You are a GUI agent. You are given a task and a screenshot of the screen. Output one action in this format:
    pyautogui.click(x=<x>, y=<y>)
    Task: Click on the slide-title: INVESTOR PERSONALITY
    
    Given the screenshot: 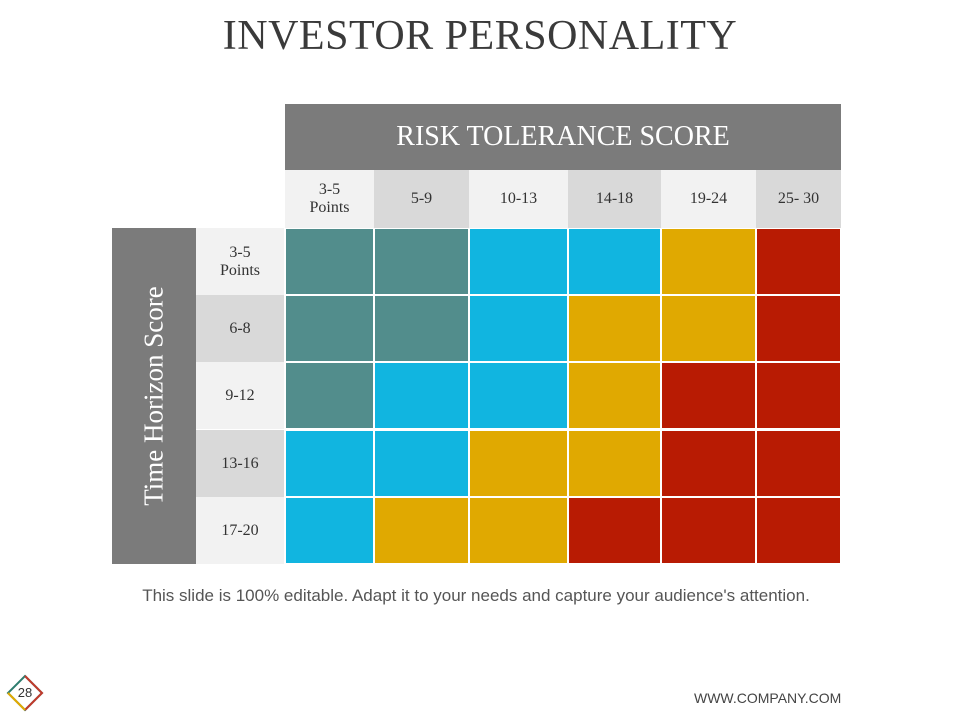 What is the action you would take?
    pyautogui.click(x=480, y=36)
    